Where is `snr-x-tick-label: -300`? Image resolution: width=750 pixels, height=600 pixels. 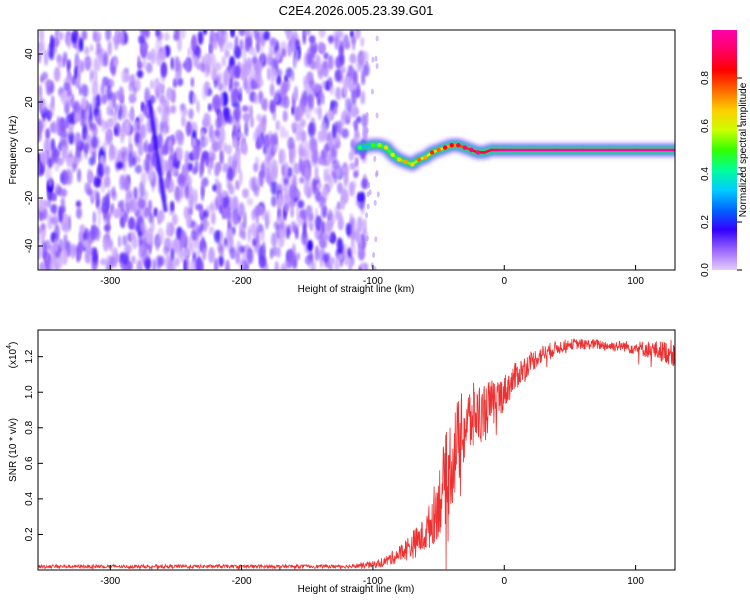
snr-x-tick-label: -300 is located at coordinates (110, 581).